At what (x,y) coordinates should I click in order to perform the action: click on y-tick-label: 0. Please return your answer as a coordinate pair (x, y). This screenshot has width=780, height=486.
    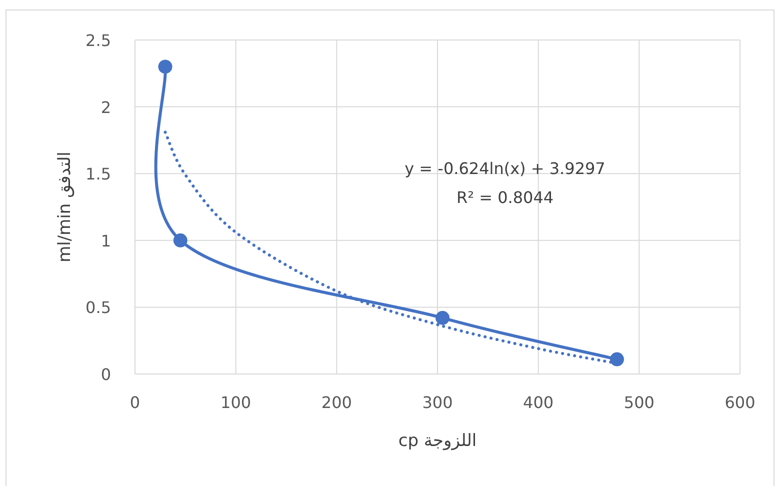
    Looking at the image, I should click on (105, 374).